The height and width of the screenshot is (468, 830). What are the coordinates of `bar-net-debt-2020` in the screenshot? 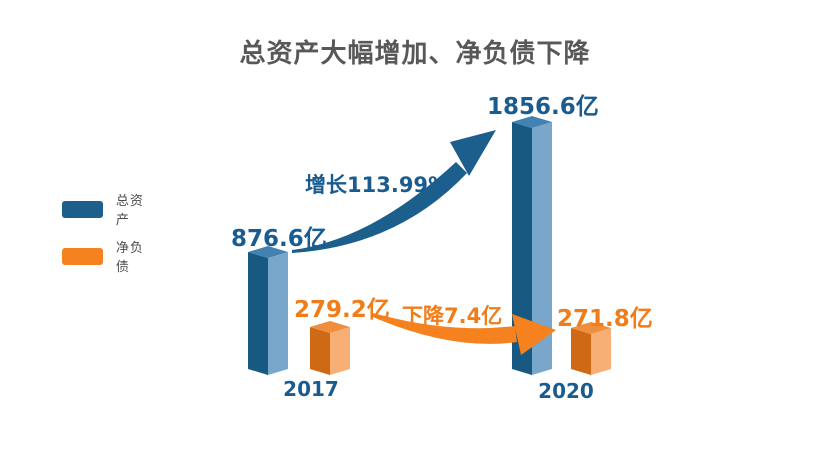 It's located at (591, 348).